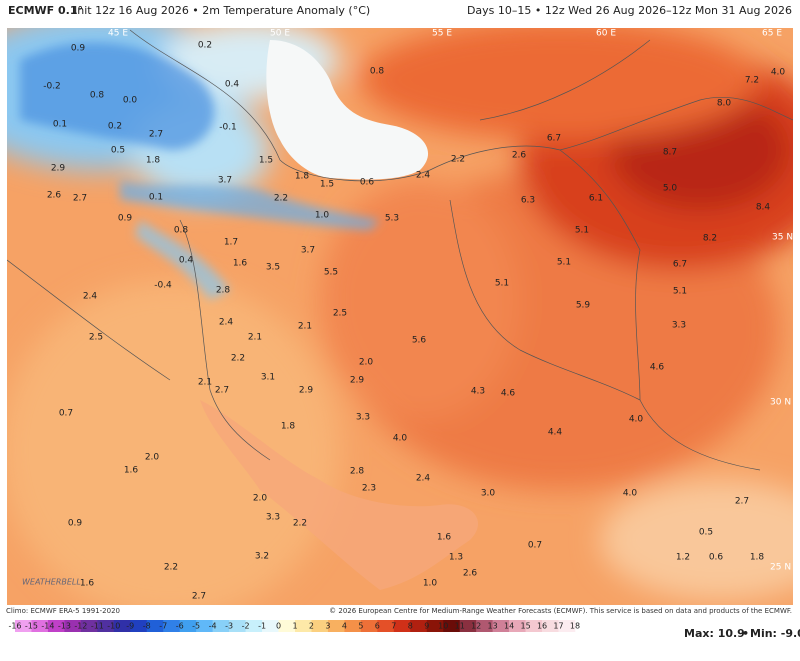  What do you see at coordinates (246, 626) in the screenshot?
I see `colorbar-label: -2` at bounding box center [246, 626].